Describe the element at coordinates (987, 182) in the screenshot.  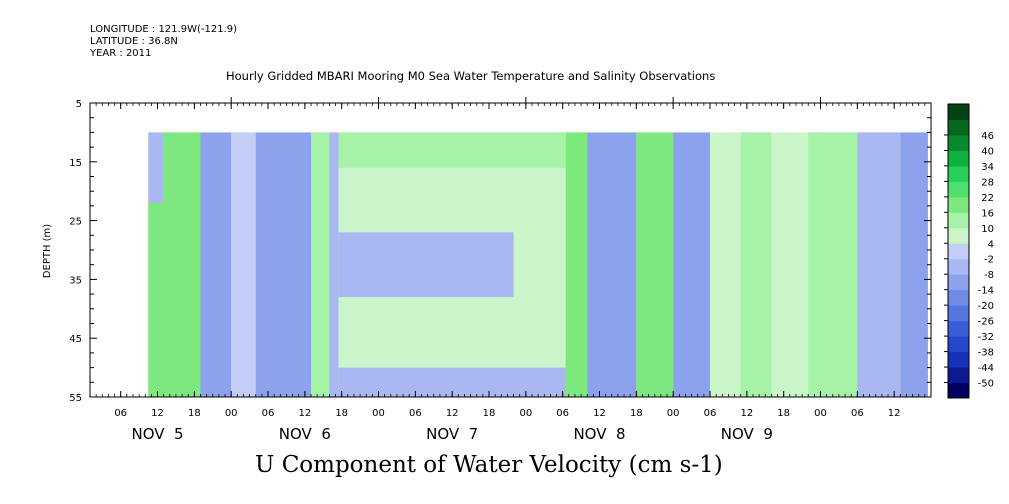
I see `colorbar-label: 28` at that location.